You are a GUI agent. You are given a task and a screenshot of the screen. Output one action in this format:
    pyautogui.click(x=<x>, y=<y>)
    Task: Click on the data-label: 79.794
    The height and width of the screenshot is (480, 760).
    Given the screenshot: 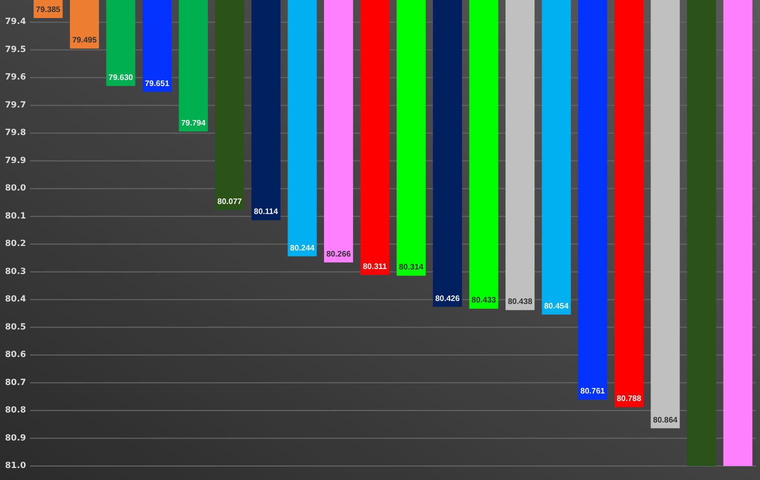 What is the action you would take?
    pyautogui.click(x=193, y=123)
    